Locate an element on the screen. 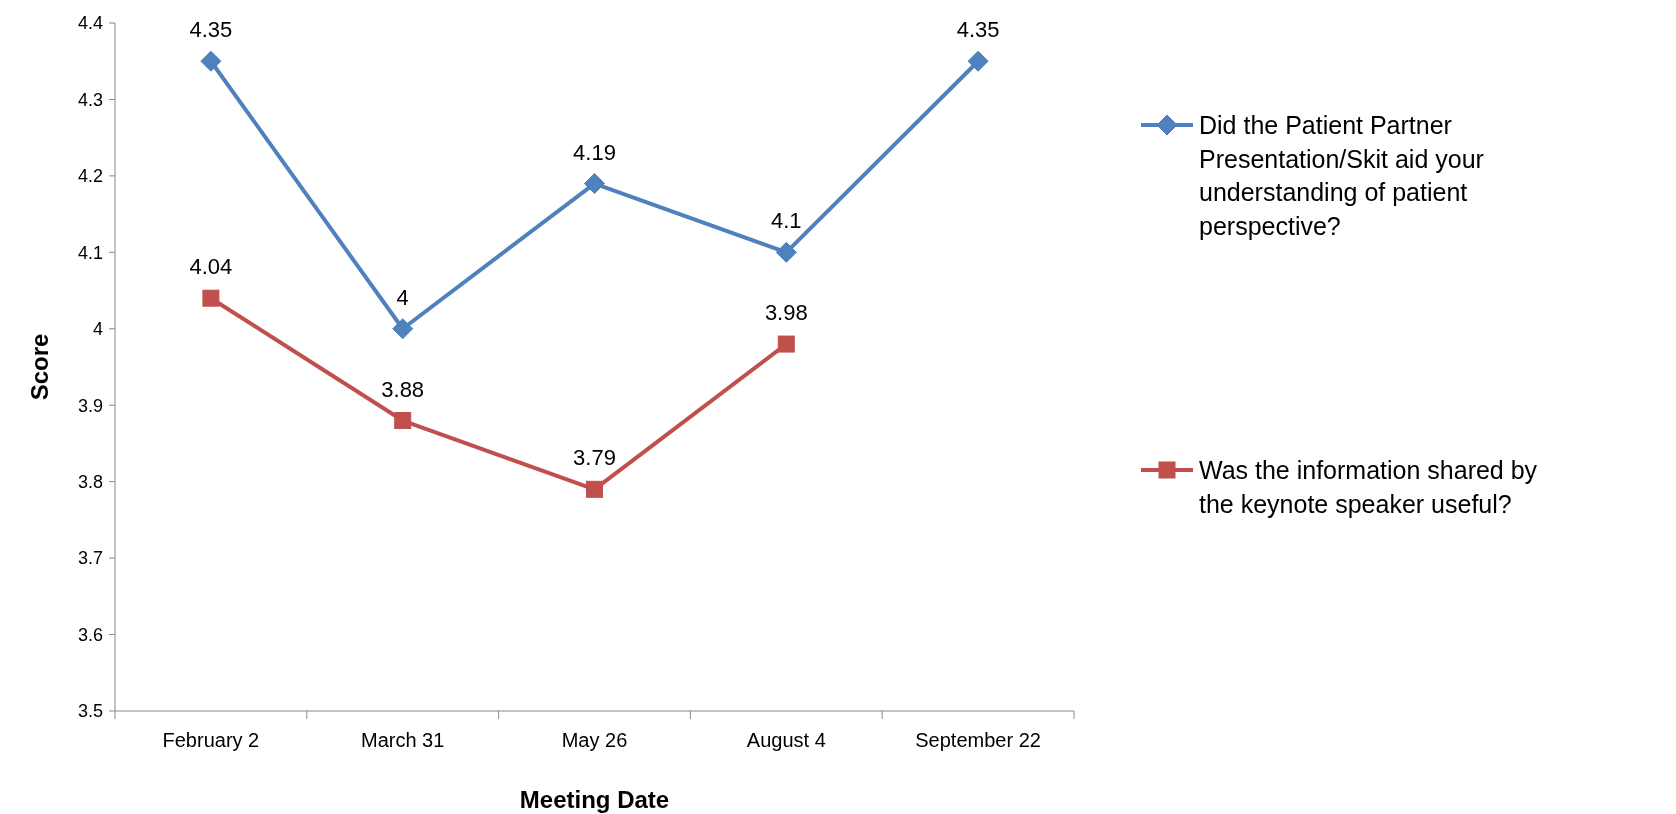 This screenshot has width=1676, height=814. y-tick-label: 4.1 is located at coordinates (90, 252).